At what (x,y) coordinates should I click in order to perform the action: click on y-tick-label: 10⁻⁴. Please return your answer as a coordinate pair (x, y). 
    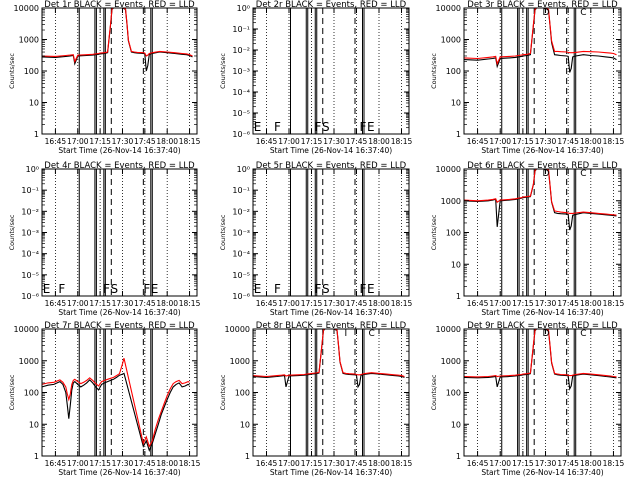
    Looking at the image, I should click on (241, 92).